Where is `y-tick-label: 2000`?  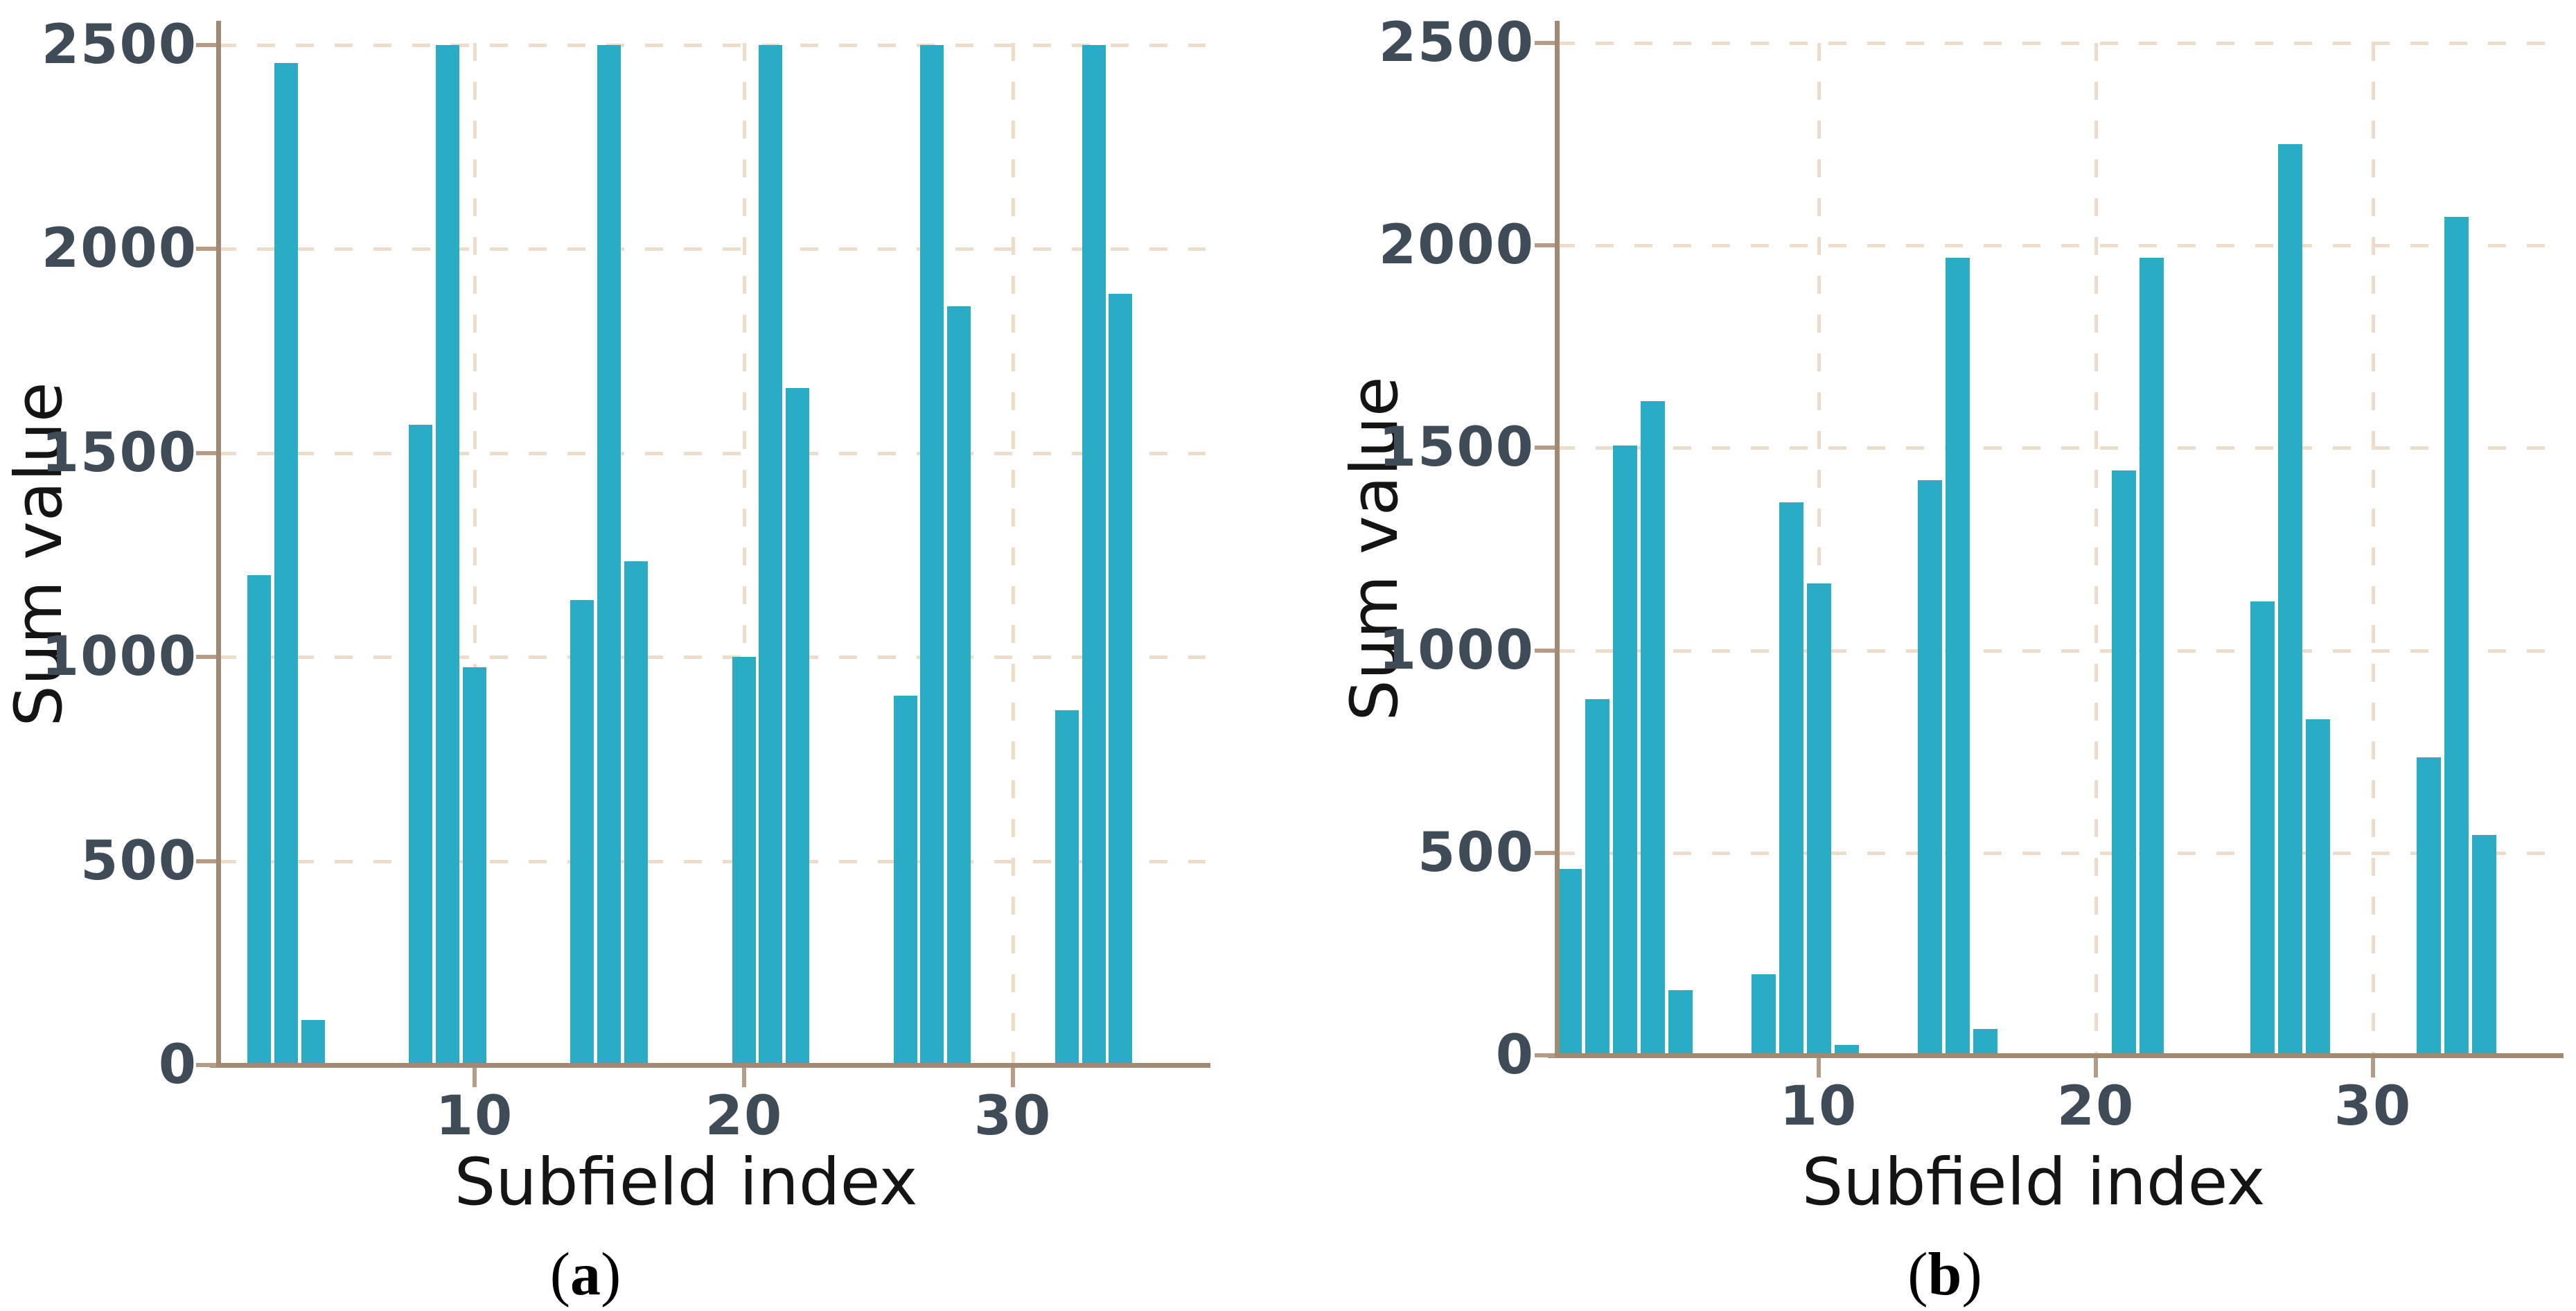 y-tick-label: 2000 is located at coordinates (1456, 245).